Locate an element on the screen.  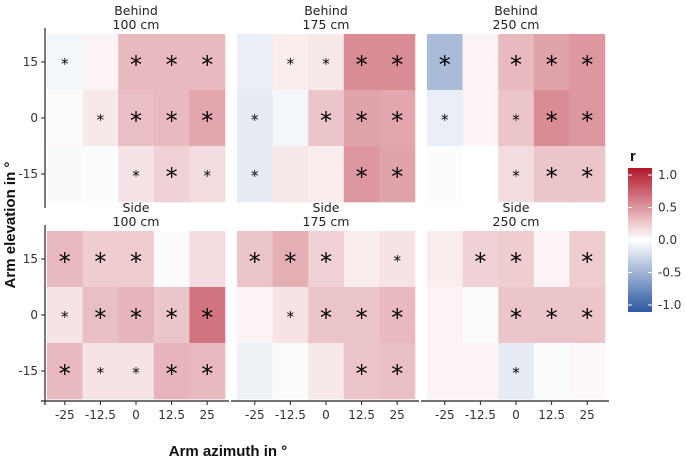
panel-title-line2: 100 cm is located at coordinates (136, 24).